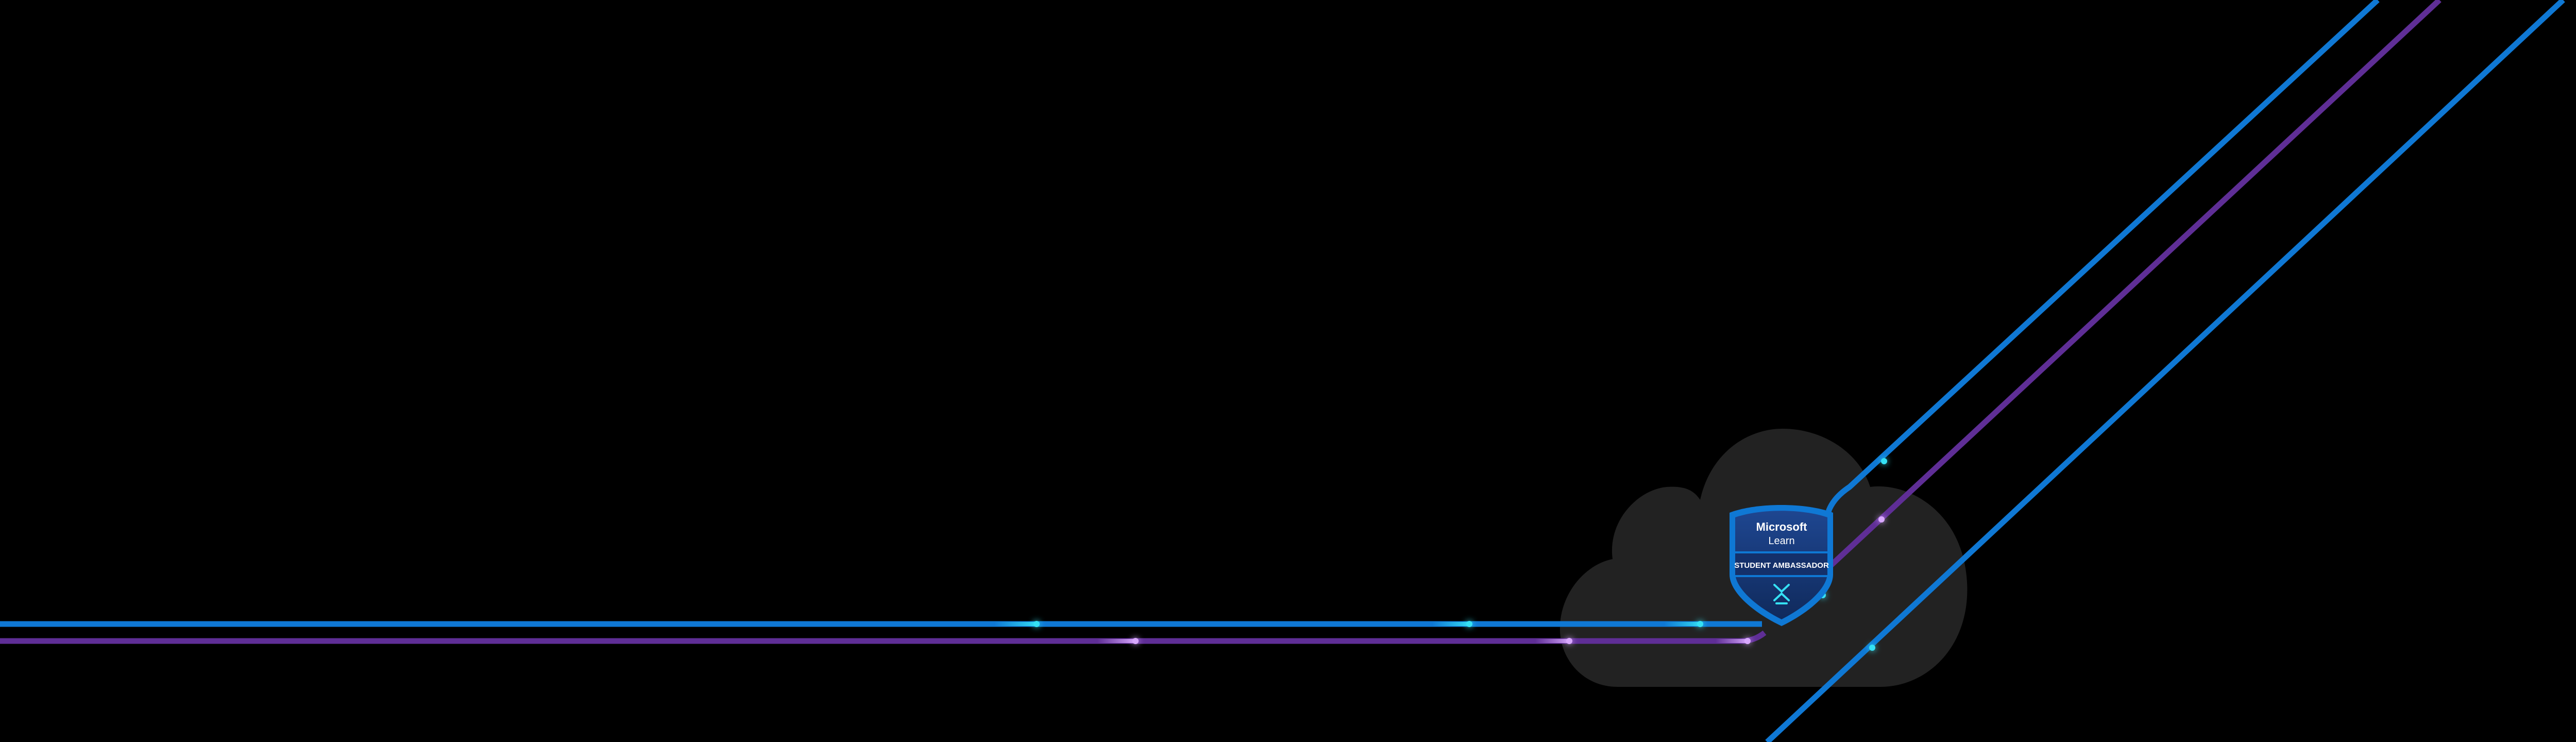 The height and width of the screenshot is (742, 2576). Describe the element at coordinates (1782, 526) in the screenshot. I see `badge-brand-text: Microsoft` at that location.